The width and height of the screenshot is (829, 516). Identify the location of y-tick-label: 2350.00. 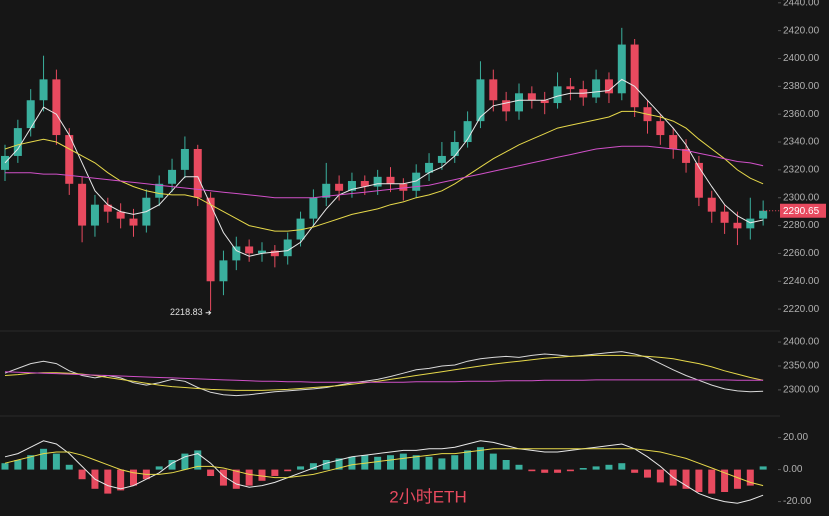
(801, 366).